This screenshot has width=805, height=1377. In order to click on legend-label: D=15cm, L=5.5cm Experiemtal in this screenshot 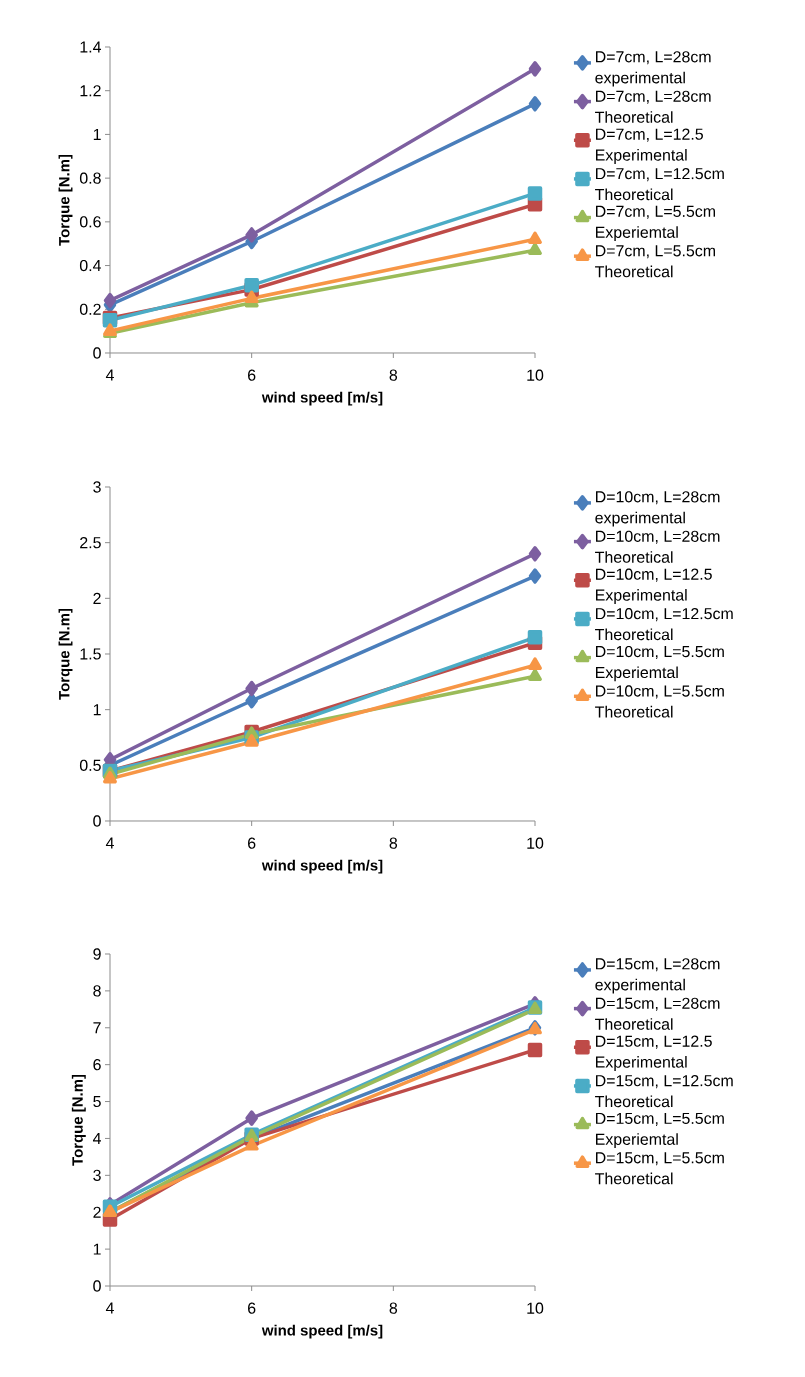, I will do `click(660, 1130)`.